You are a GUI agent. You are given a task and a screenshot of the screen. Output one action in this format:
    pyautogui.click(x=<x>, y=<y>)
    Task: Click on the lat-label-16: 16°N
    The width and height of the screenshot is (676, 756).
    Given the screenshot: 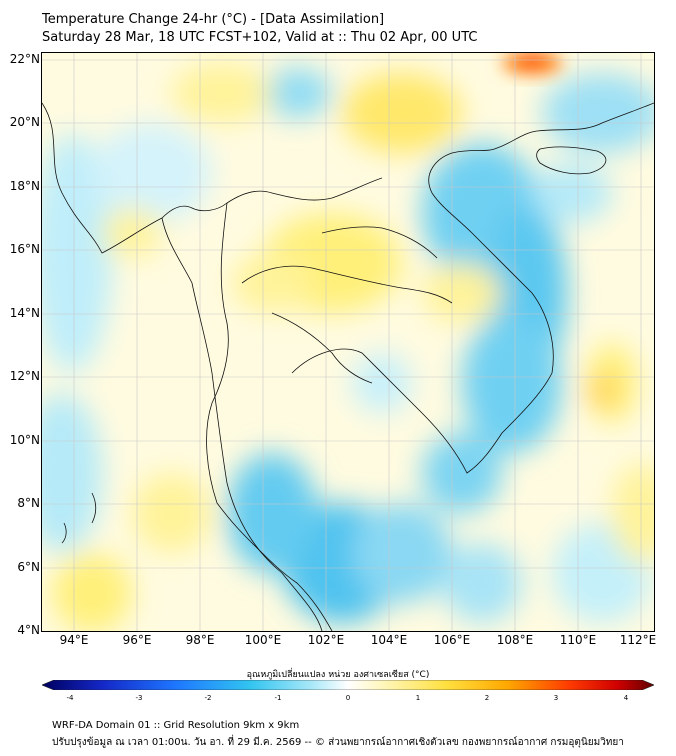 What is the action you would take?
    pyautogui.click(x=24, y=249)
    